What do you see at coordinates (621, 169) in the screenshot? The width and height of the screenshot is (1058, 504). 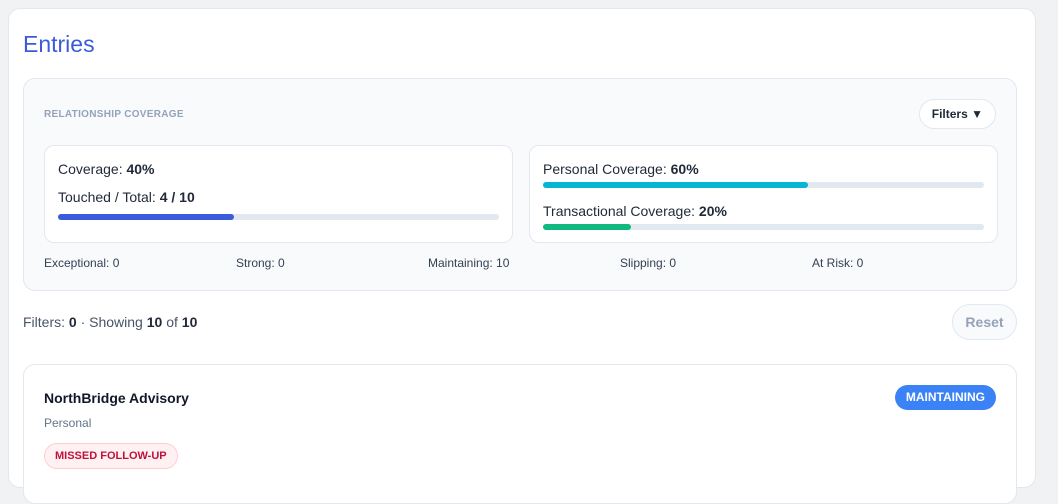 I see `personal-coverage-text: Personal Coverage: 60%` at bounding box center [621, 169].